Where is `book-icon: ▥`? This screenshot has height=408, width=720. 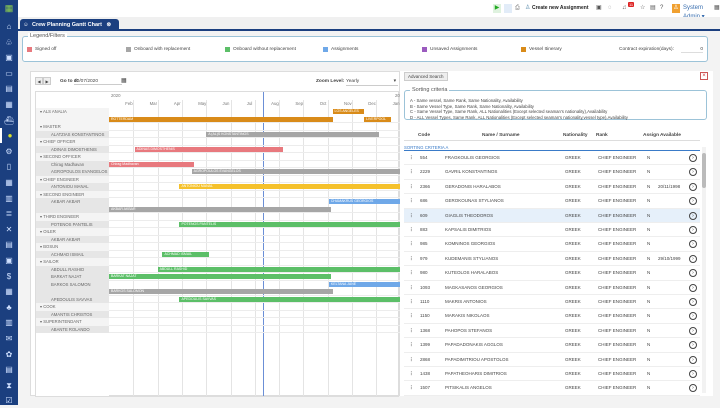
book-icon: ▥ is located at coordinates (9, 323).